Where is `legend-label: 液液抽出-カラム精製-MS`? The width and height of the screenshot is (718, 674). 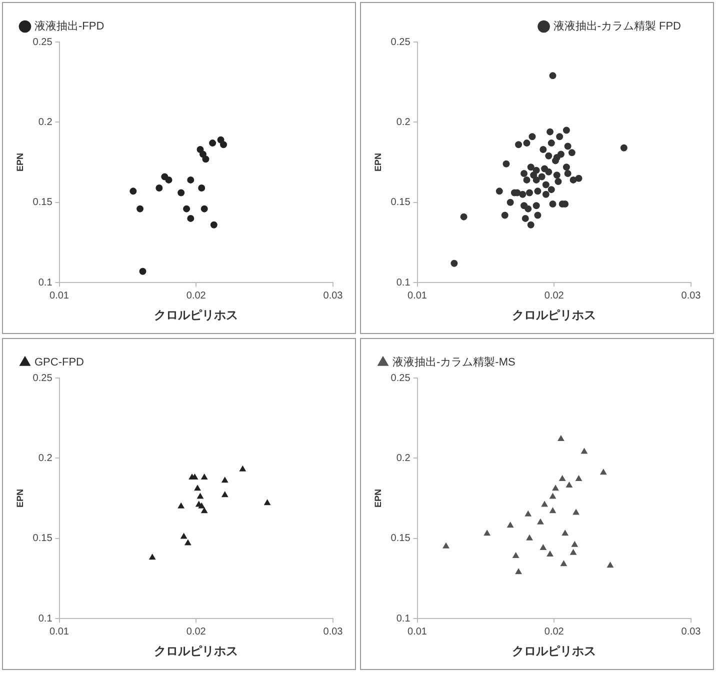 legend-label: 液液抽出-カラム精製-MS is located at coordinates (454, 362).